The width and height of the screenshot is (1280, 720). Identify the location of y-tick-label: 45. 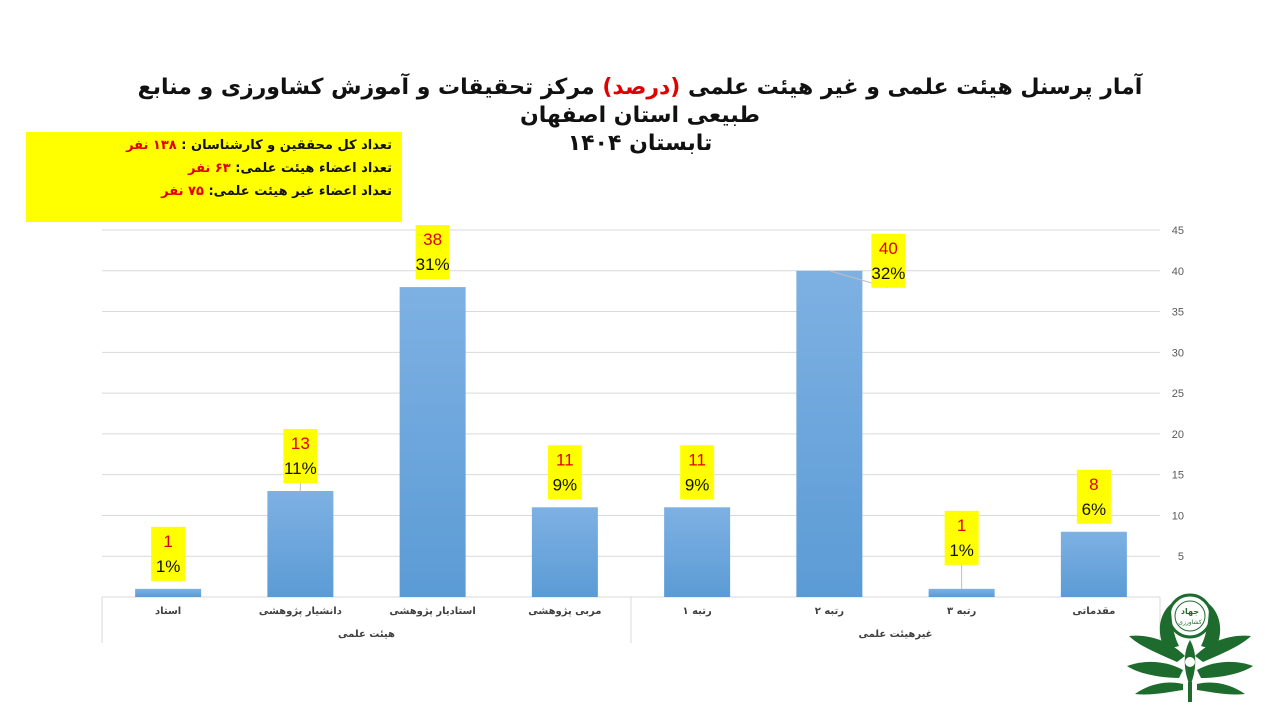
(1178, 231).